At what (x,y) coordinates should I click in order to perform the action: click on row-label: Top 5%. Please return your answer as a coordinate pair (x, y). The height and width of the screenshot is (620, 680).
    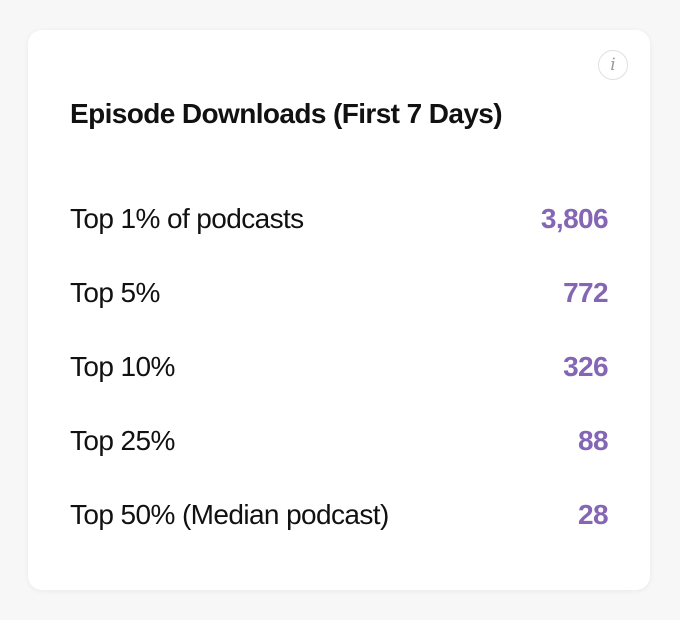
    Looking at the image, I should click on (115, 292).